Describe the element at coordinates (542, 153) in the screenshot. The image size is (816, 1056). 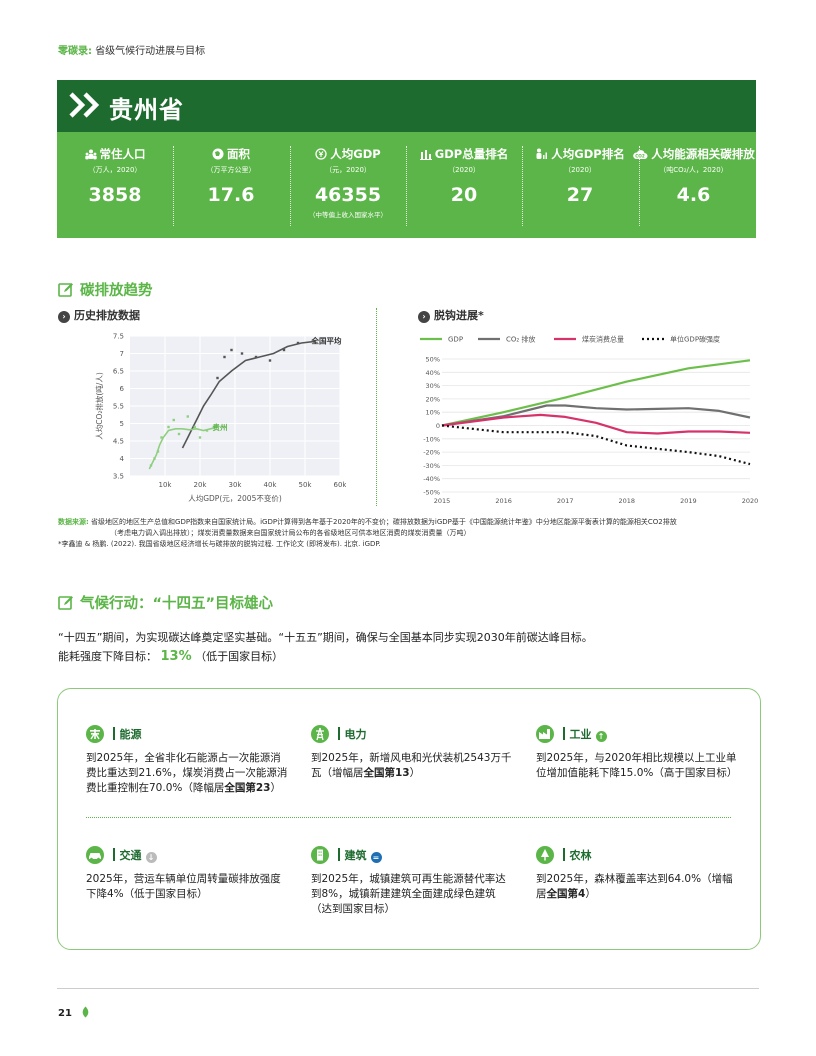
I see `person-rank-icon` at that location.